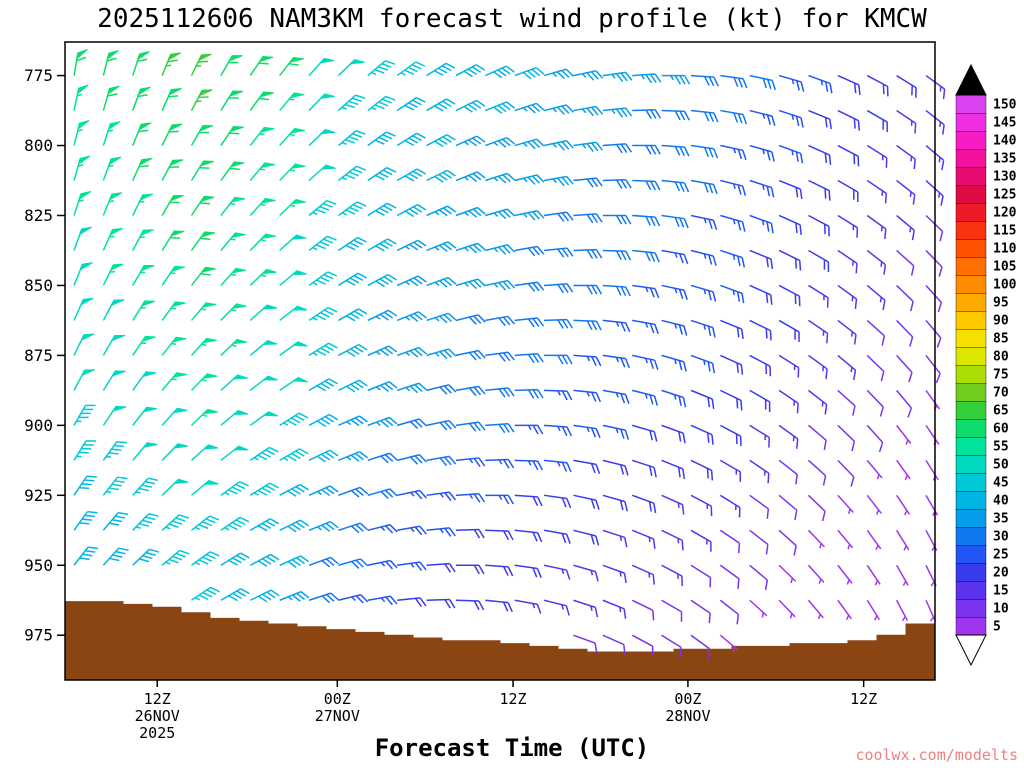 The image size is (1024, 768). Describe the element at coordinates (936, 755) in the screenshot. I see `watermark: coolwx.com/modelts` at that location.